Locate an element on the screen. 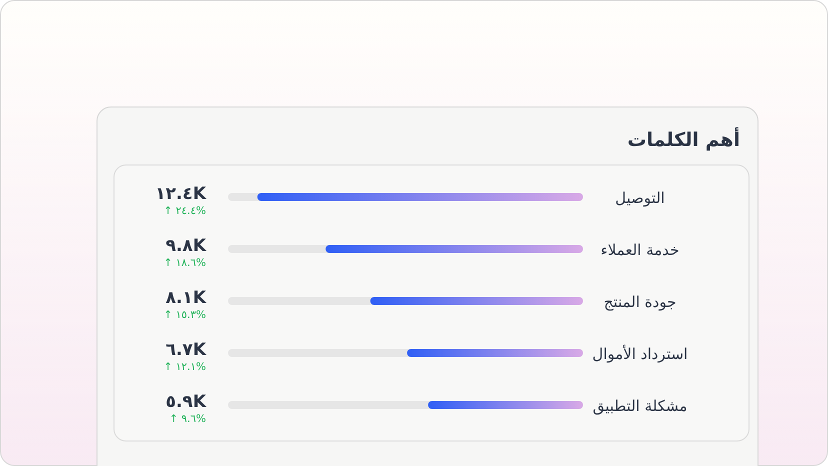 The width and height of the screenshot is (828, 466). y-tick-label: خدمة العملاء is located at coordinates (640, 250).